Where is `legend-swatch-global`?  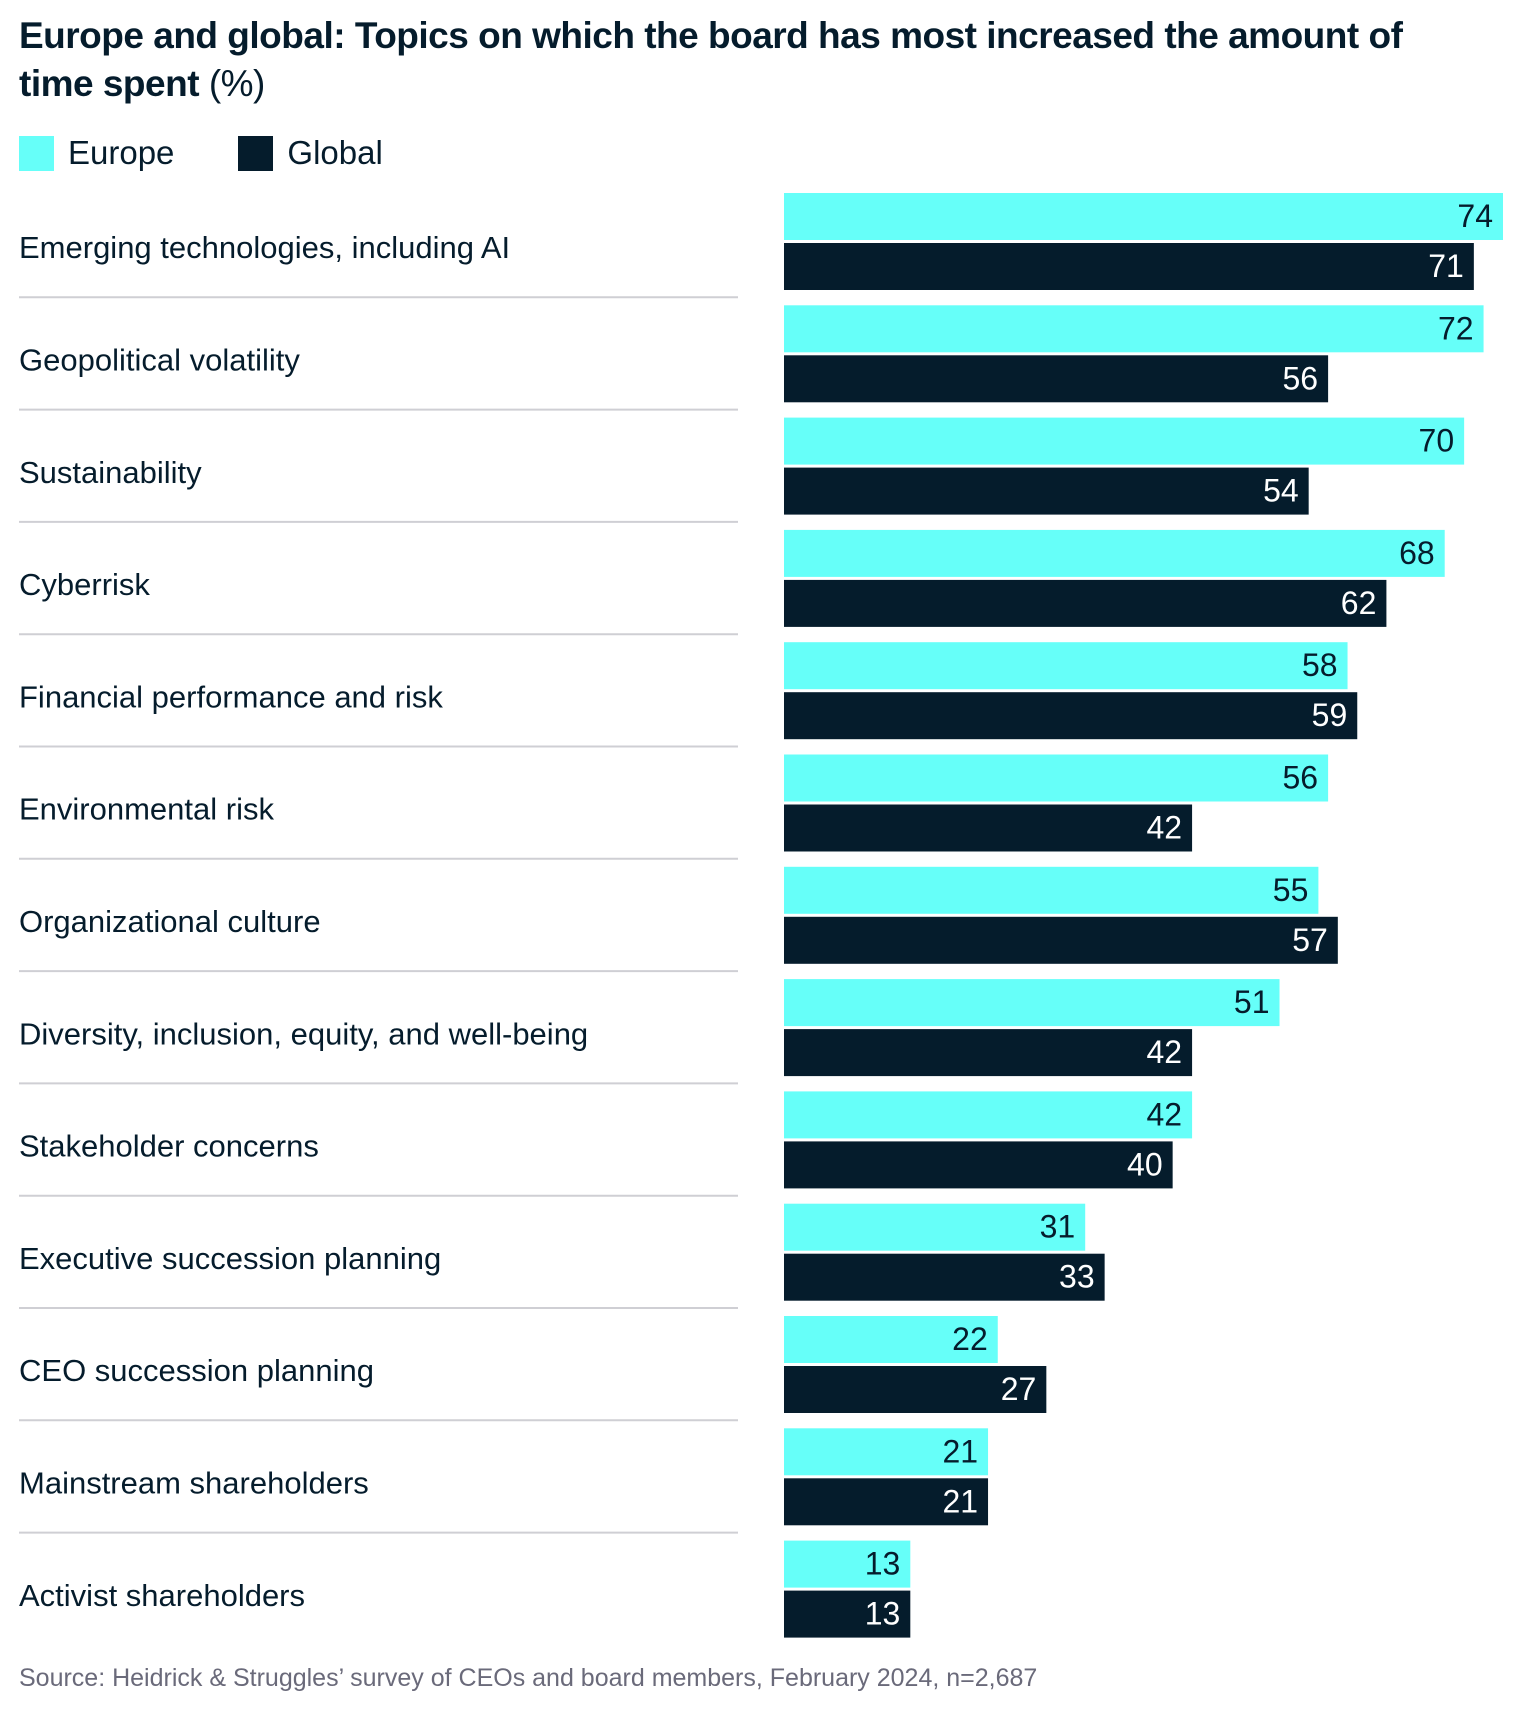 legend-swatch-global is located at coordinates (256, 153).